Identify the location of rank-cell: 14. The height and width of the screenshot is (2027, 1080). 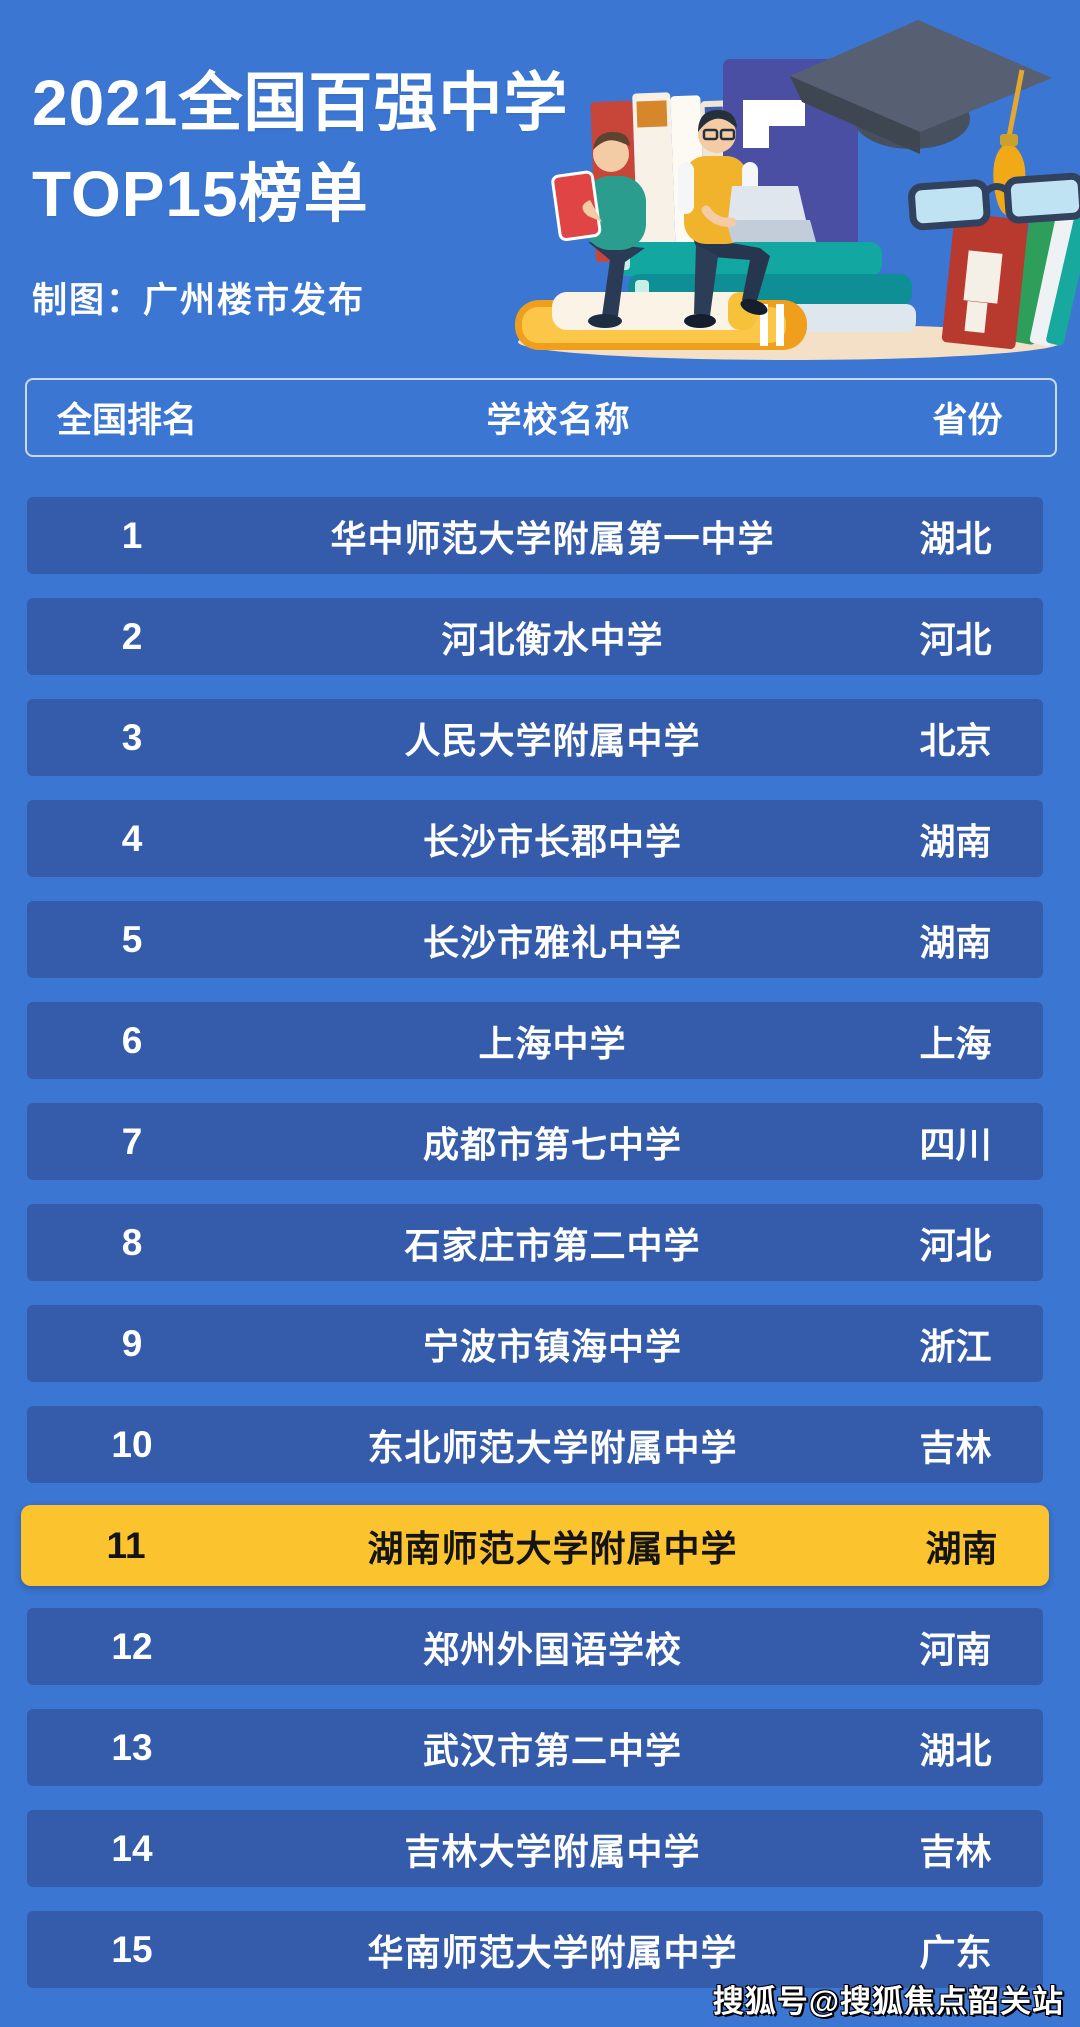
(132, 1848).